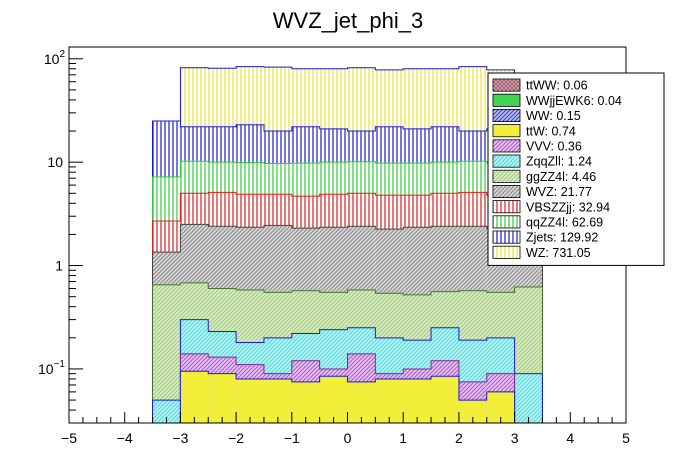 This screenshot has height=472, width=696. I want to click on legend-entry: Zjets: 129.92, so click(562, 238).